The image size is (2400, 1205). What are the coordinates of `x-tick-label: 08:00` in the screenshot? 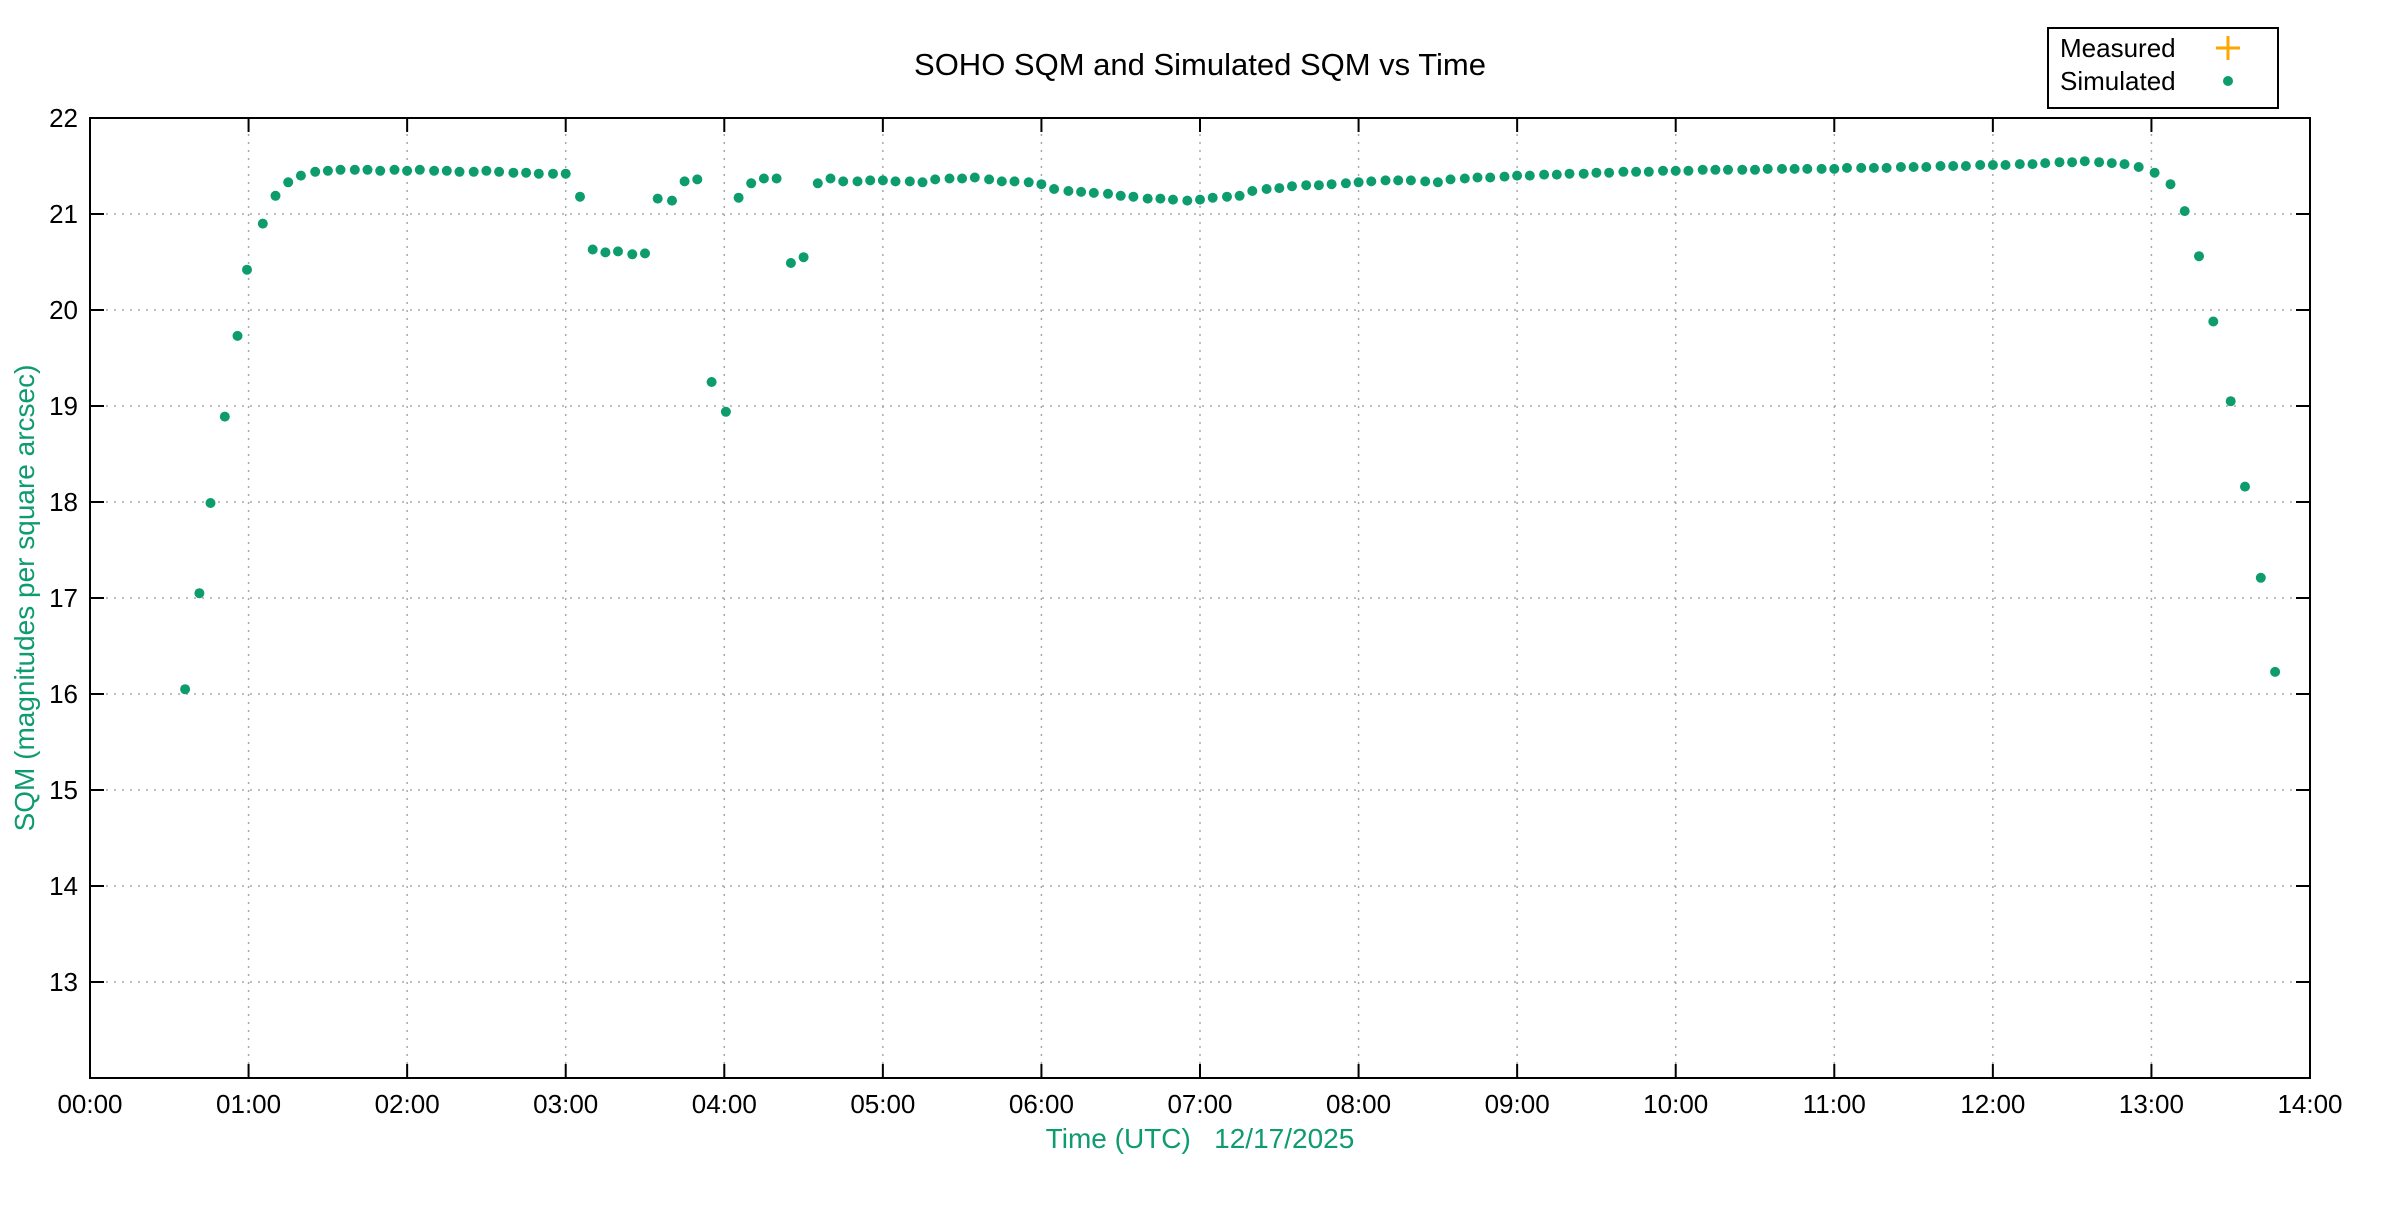 It's located at (1358, 1104).